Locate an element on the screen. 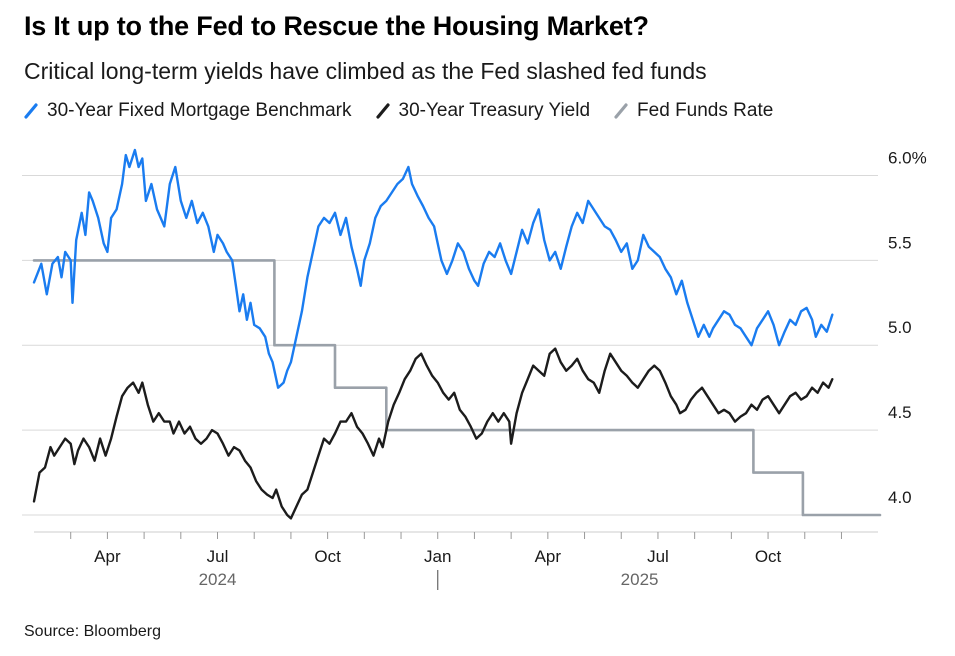 The image size is (955, 656). legend-item-fed-funds: Fed Funds Rate is located at coordinates (693, 111).